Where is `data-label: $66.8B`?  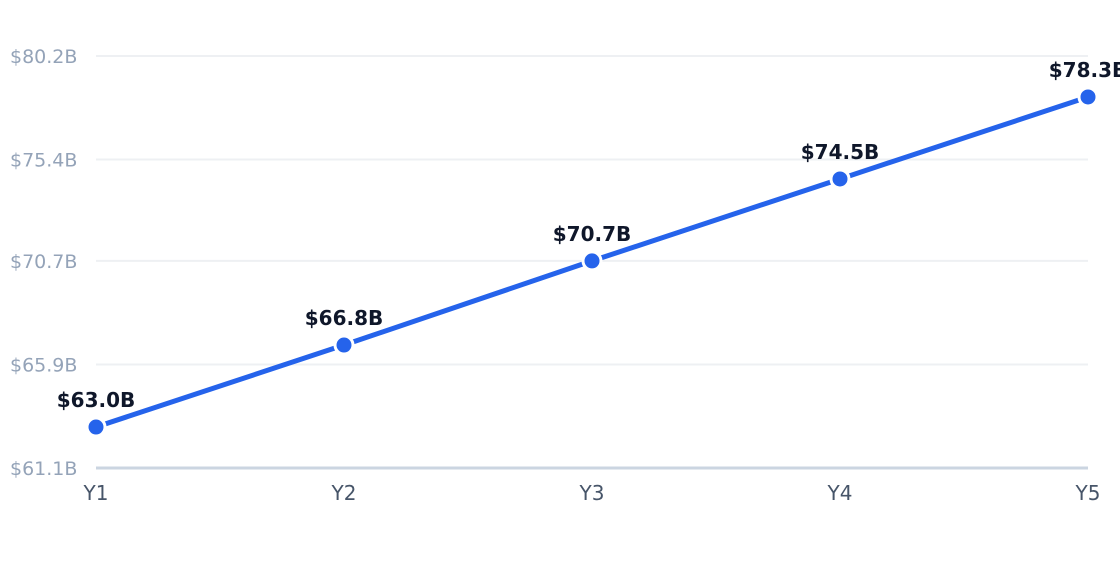
data-label: $66.8B is located at coordinates (344, 318).